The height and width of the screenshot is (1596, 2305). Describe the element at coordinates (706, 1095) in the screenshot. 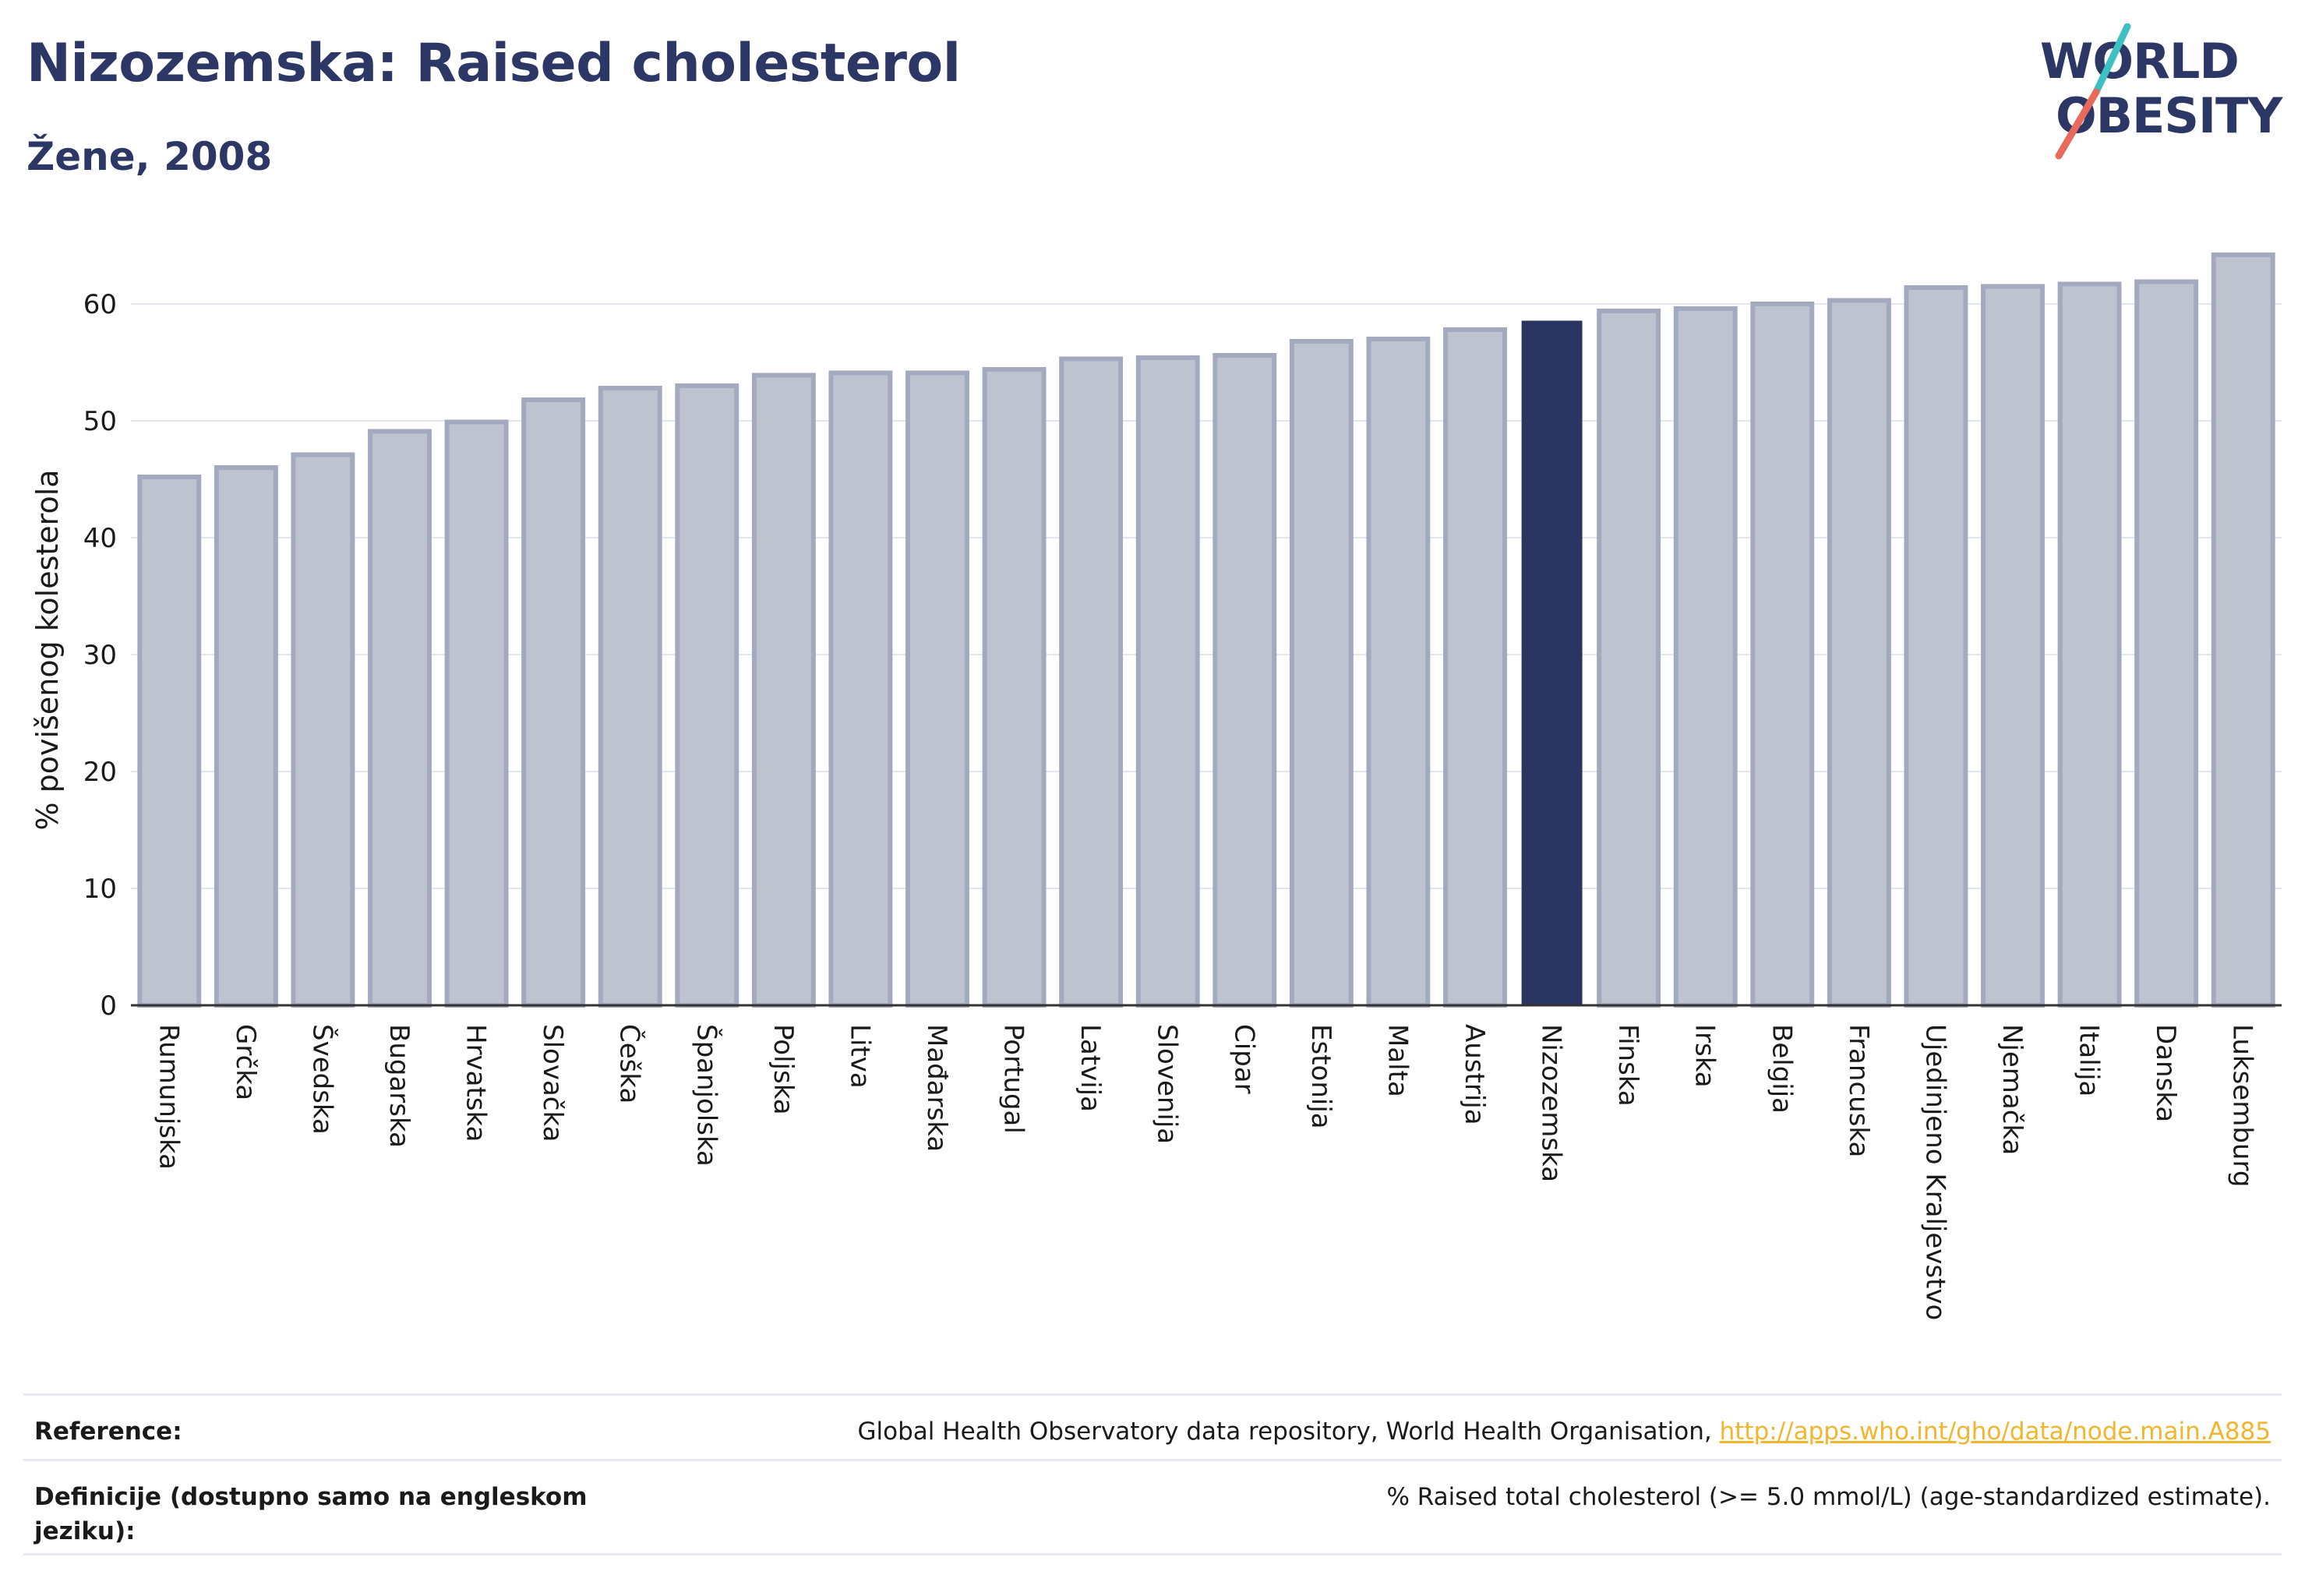

I see `x-tick-label: Španjolska` at that location.